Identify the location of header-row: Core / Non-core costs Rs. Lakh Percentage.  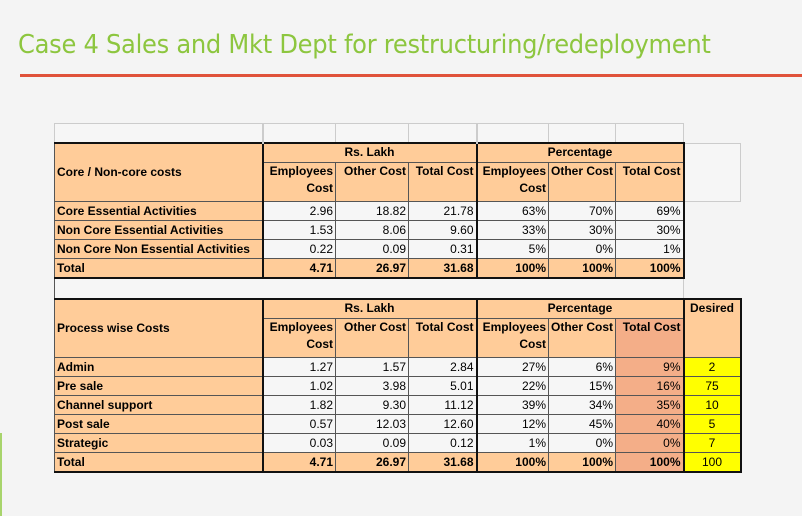
(397, 172).